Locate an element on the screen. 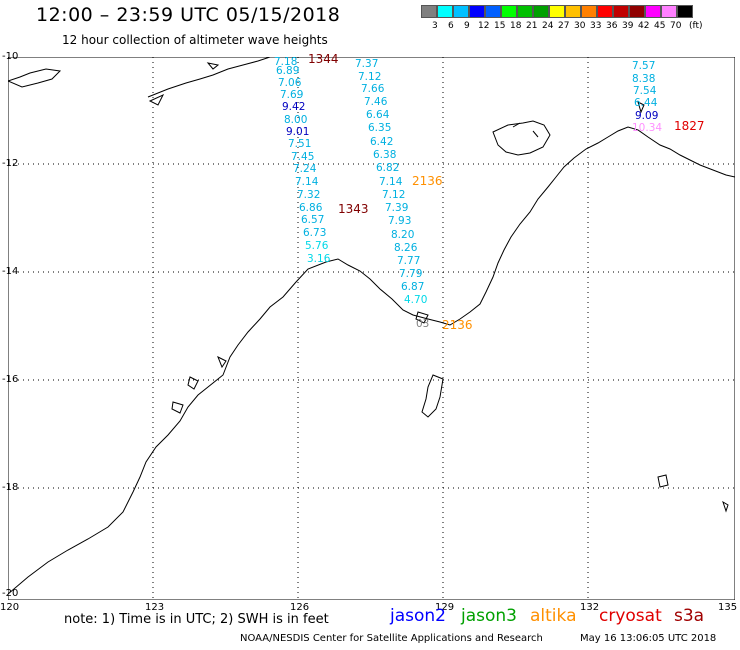 The image size is (740, 650). legend-label: 42 is located at coordinates (644, 26).